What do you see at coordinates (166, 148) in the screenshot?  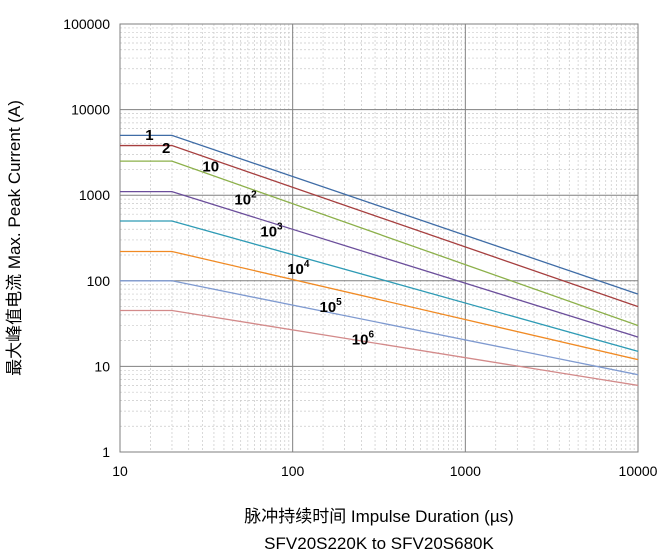 I see `curve-label: 2` at bounding box center [166, 148].